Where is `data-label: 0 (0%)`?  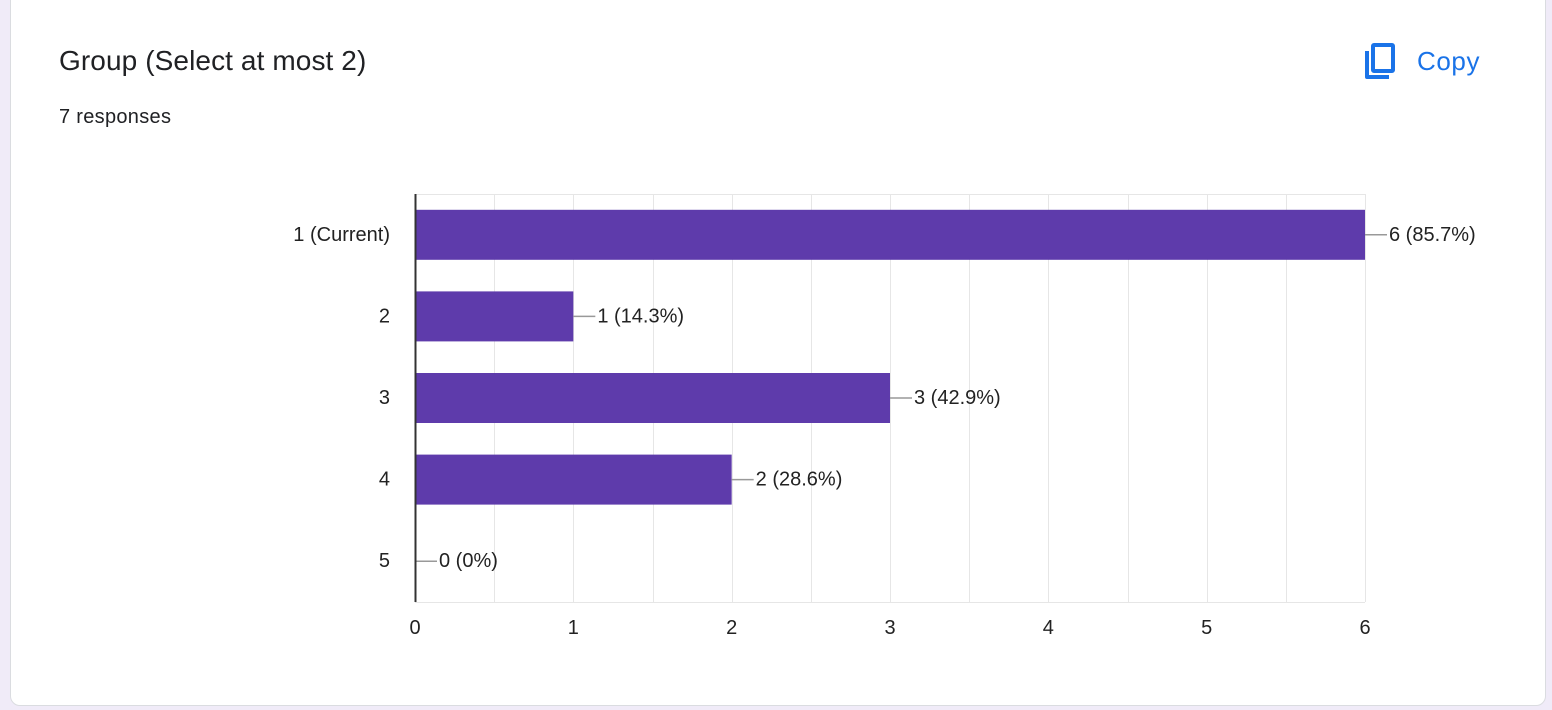
data-label: 0 (0%) is located at coordinates (468, 561).